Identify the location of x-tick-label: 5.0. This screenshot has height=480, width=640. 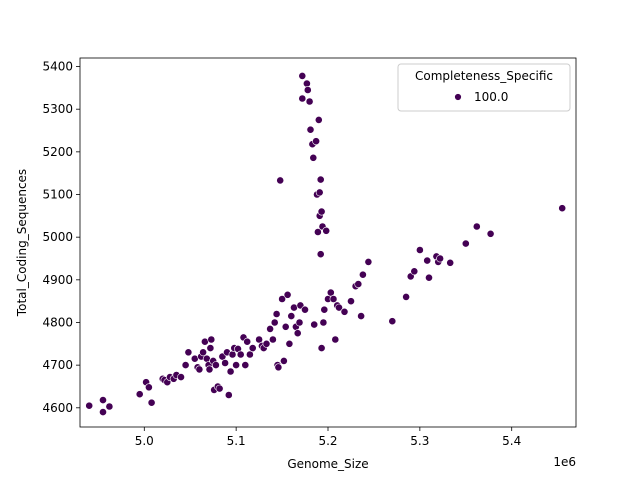
(144, 441).